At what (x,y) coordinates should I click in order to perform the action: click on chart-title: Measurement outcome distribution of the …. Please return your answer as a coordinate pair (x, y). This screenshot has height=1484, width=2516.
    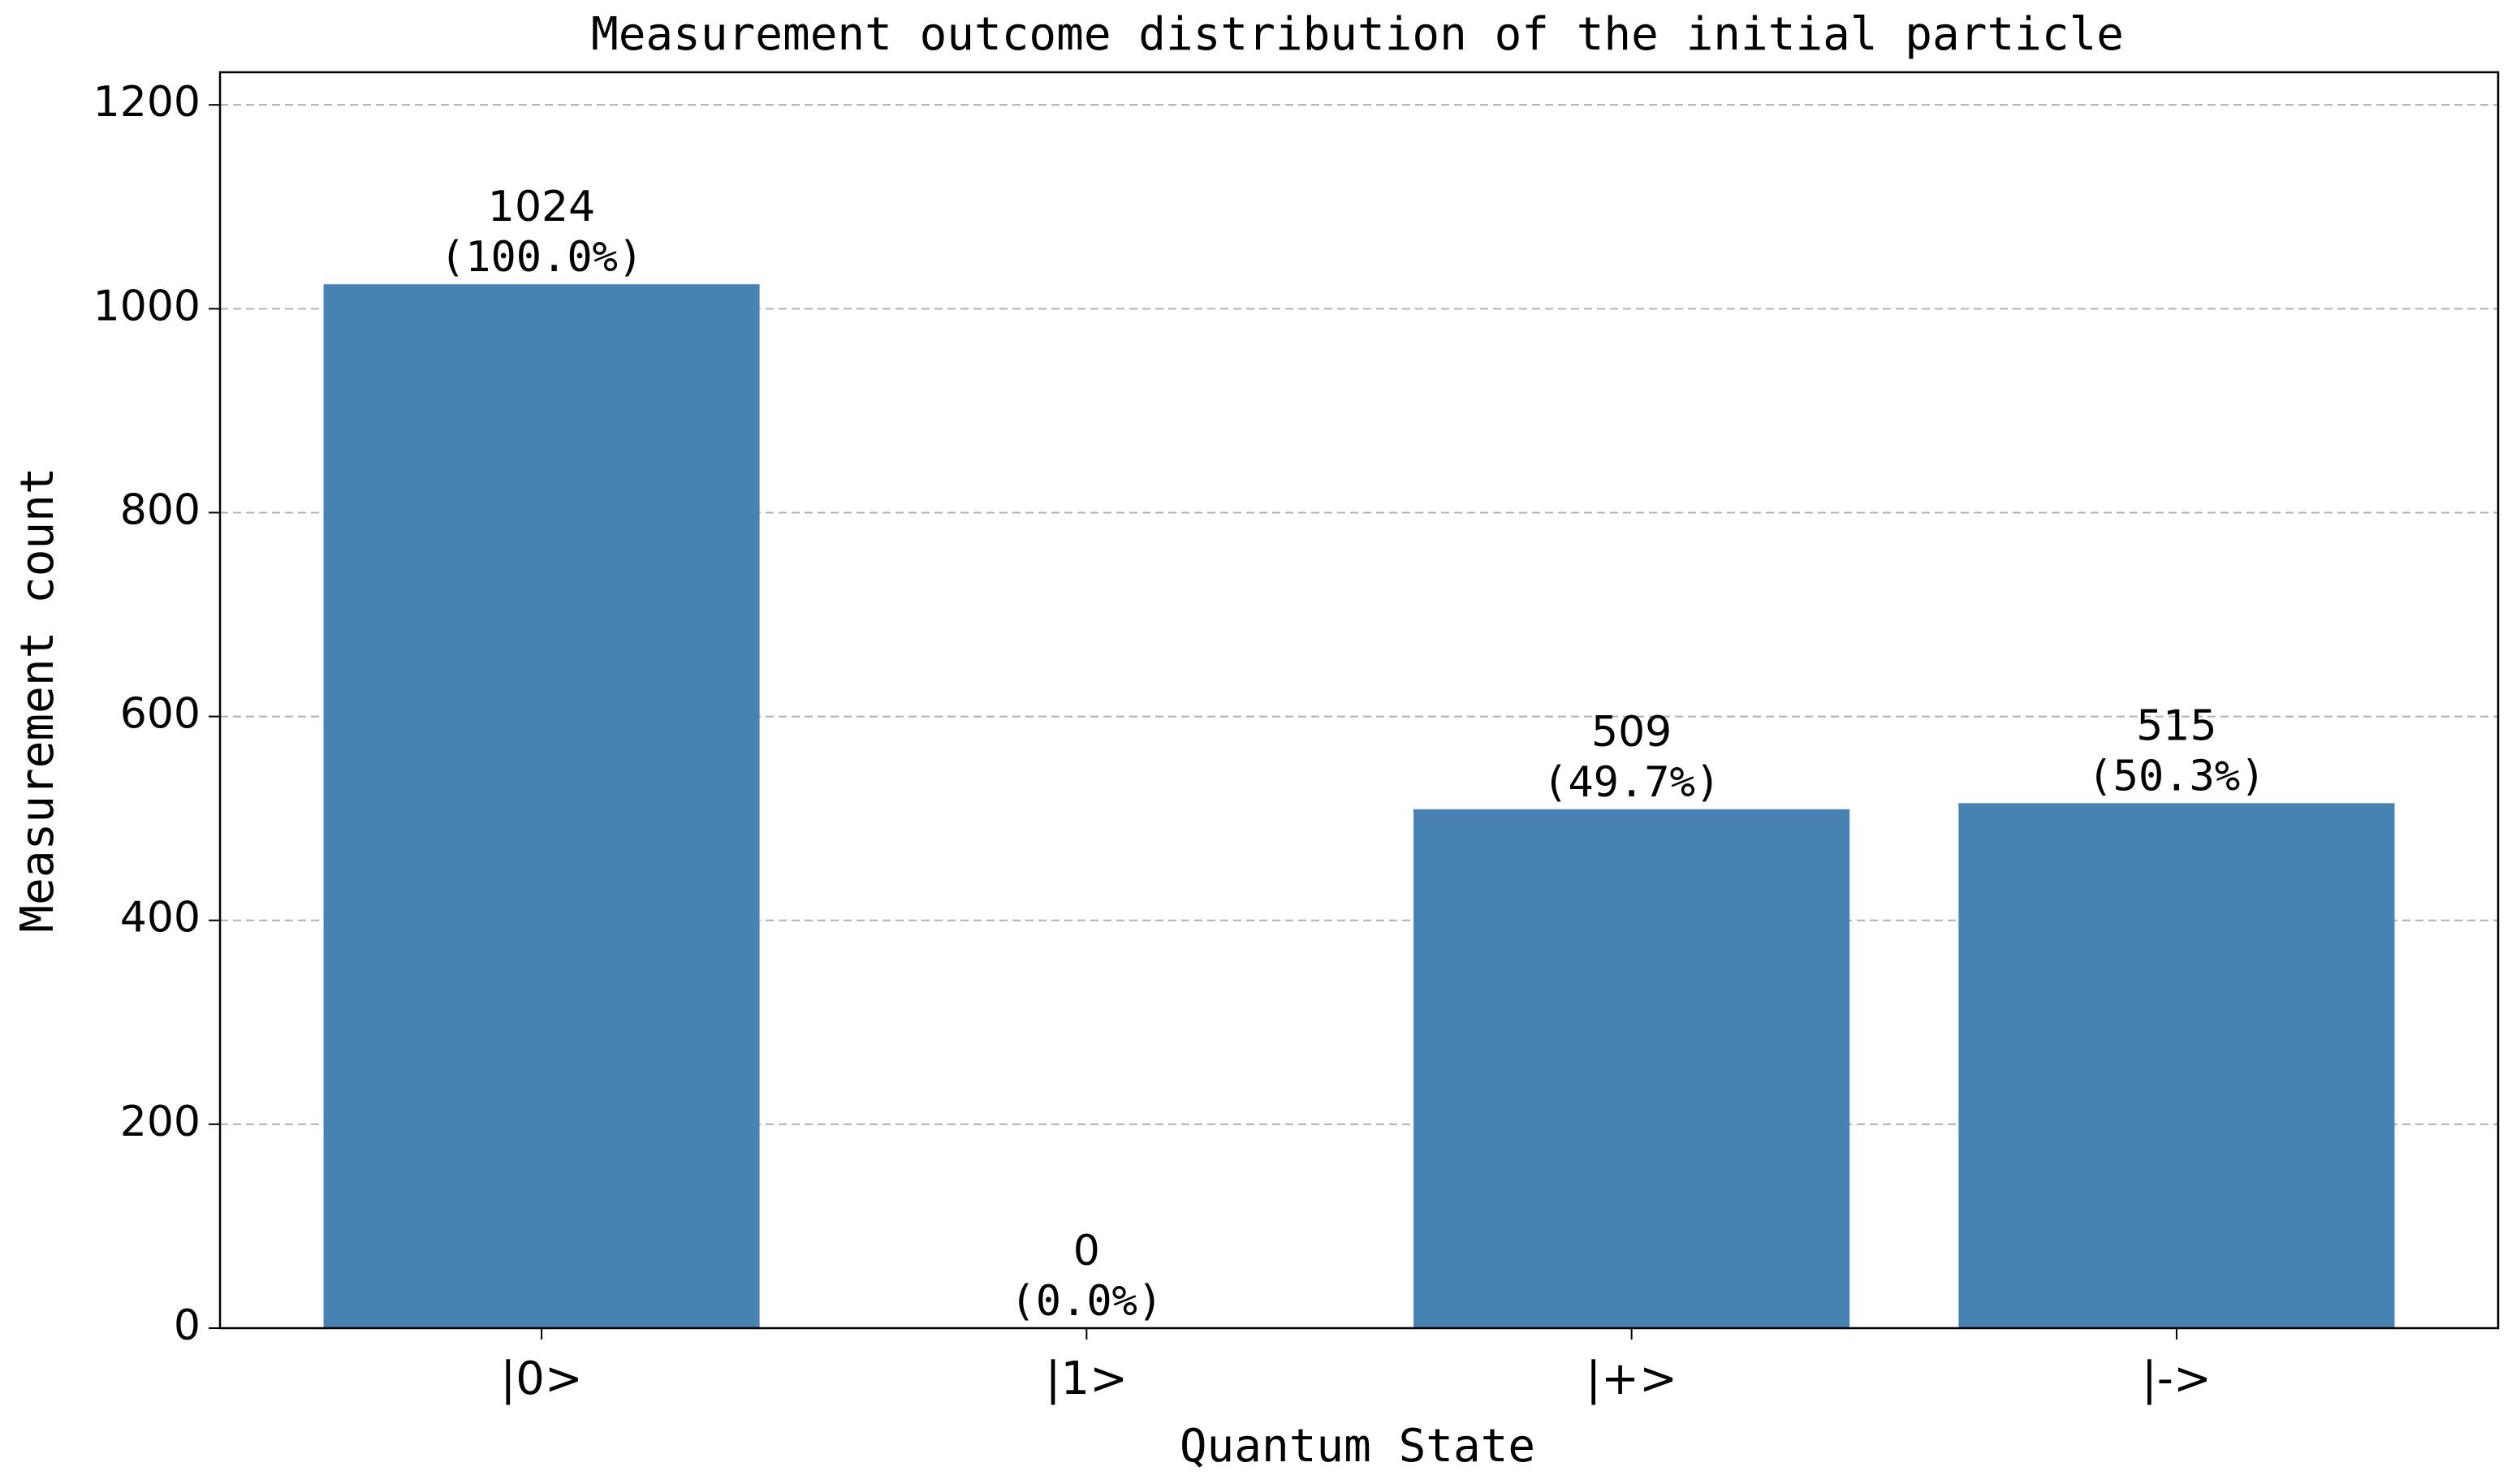
    Looking at the image, I should click on (1357, 34).